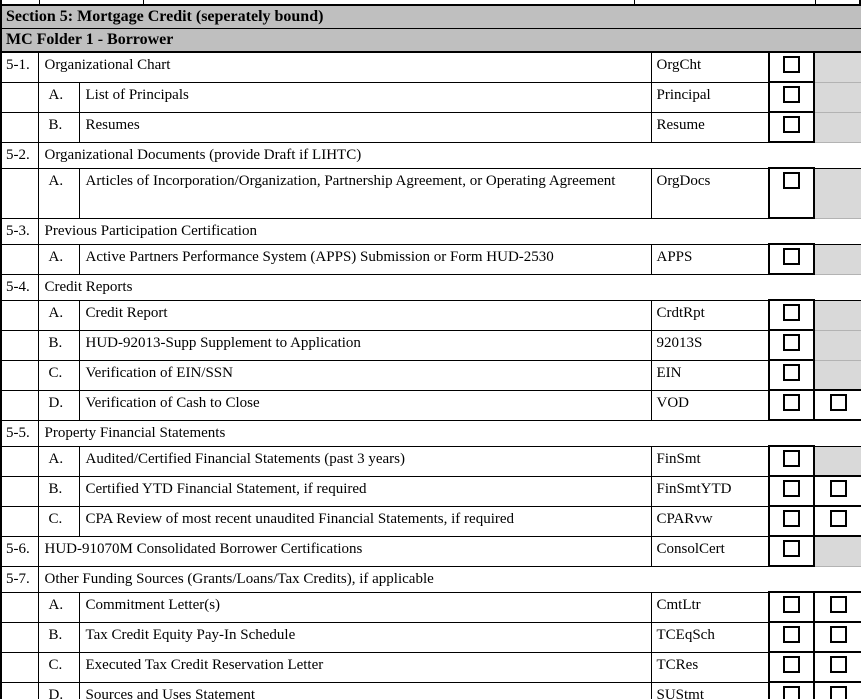 The width and height of the screenshot is (861, 699). What do you see at coordinates (365, 97) in the screenshot?
I see `row-description: List of Principals` at bounding box center [365, 97].